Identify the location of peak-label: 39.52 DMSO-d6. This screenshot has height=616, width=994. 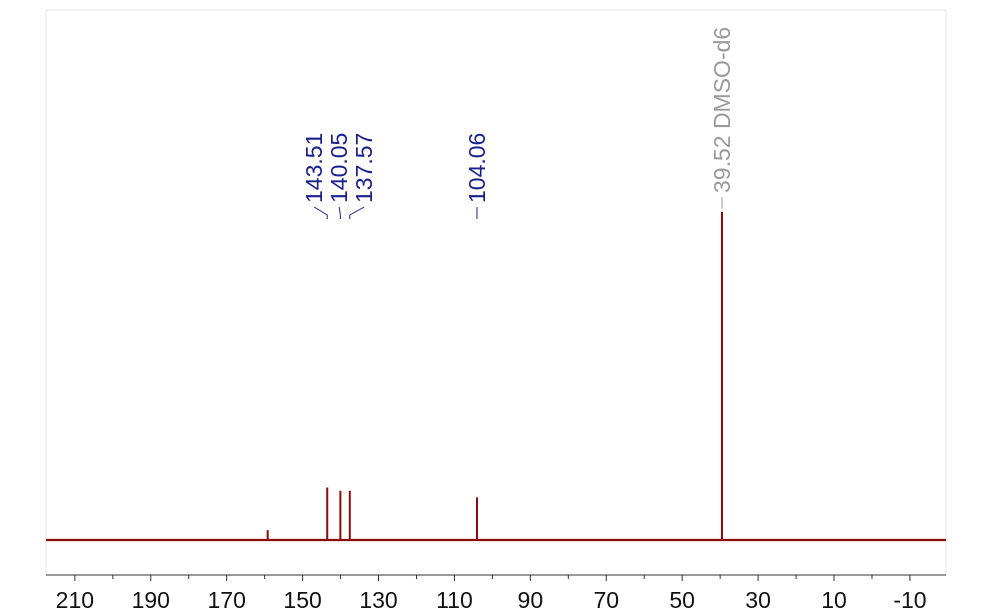
(722, 110).